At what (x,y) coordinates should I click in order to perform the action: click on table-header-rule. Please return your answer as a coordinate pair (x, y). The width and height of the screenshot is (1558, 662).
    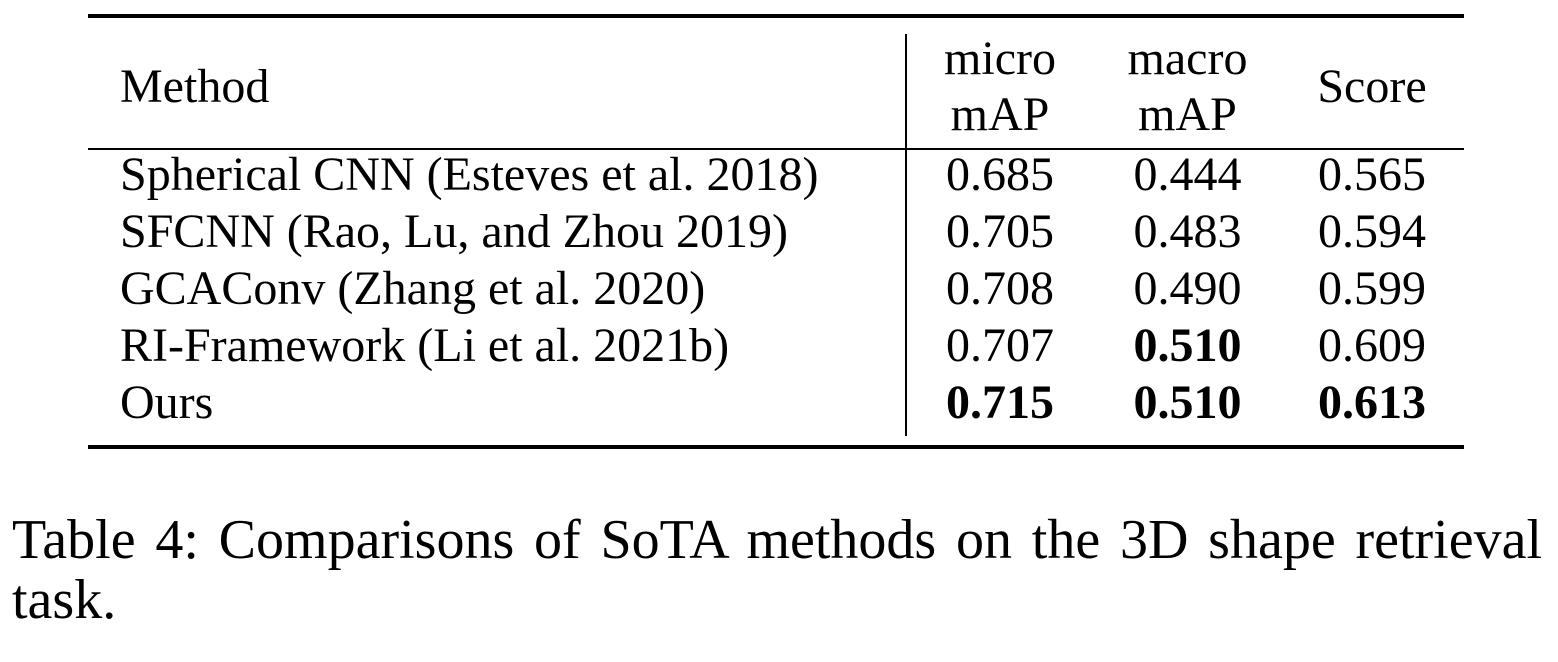
    Looking at the image, I should click on (776, 149).